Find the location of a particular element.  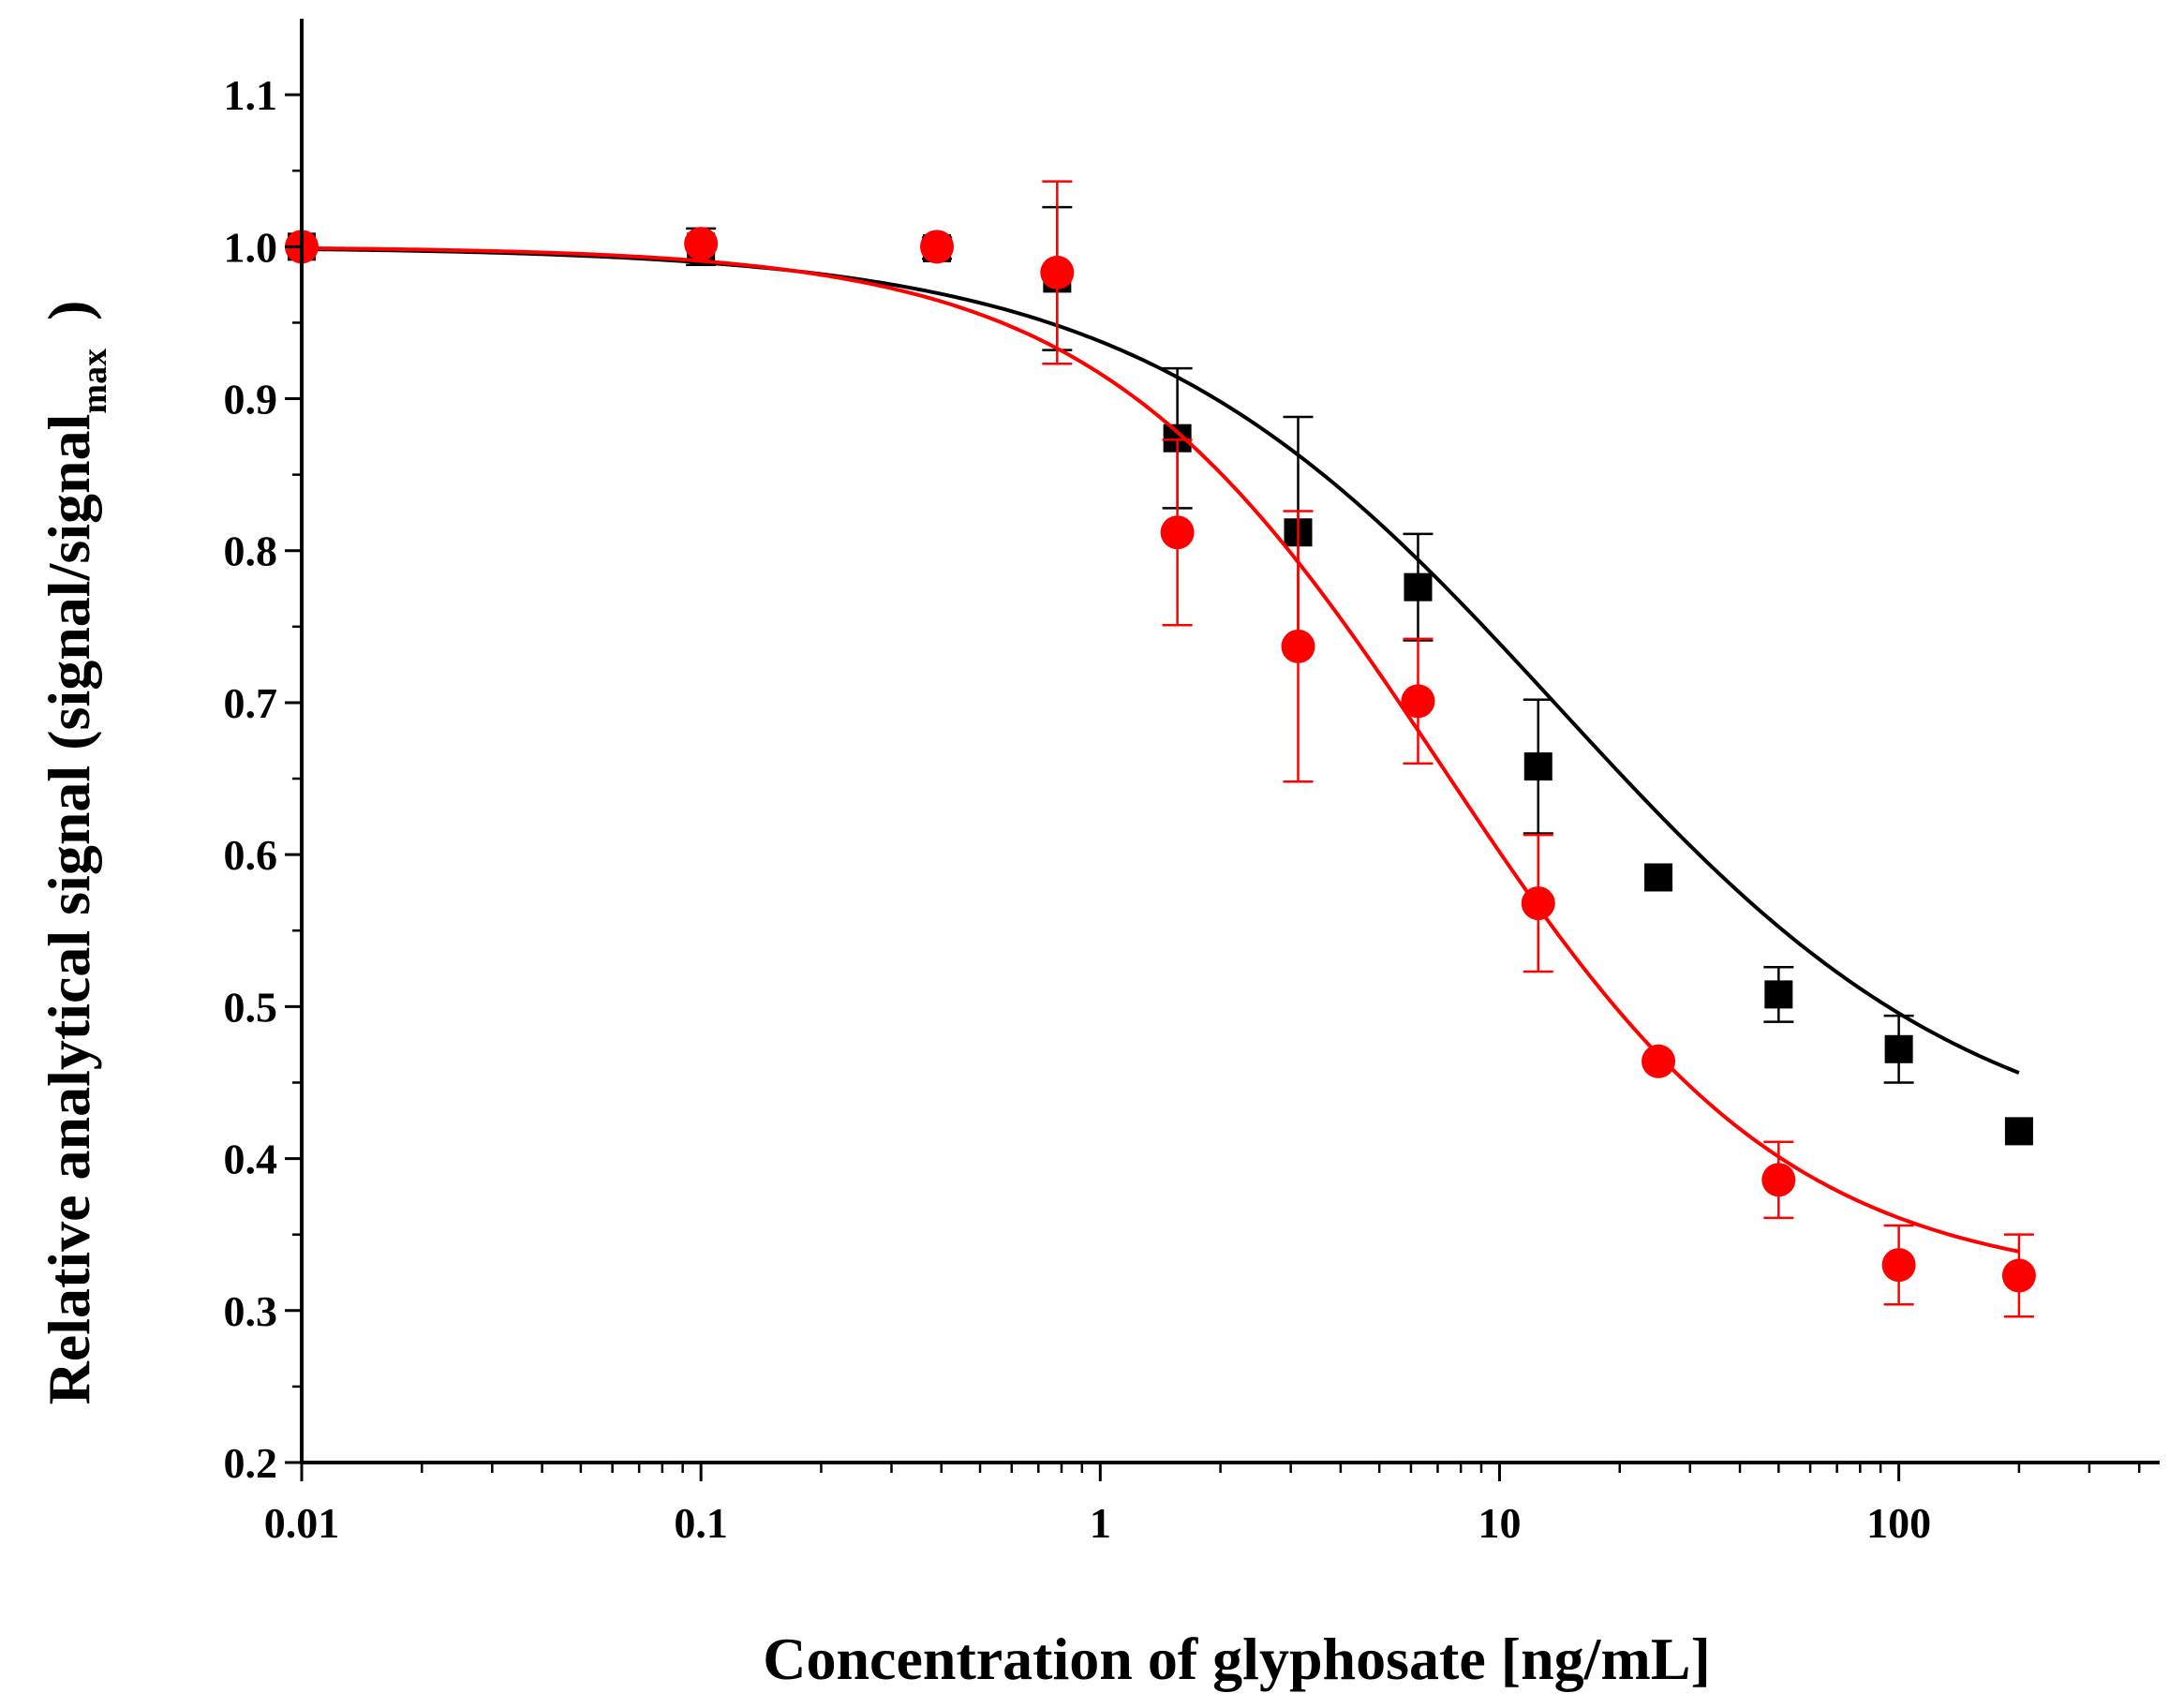

y-tick-label: 0.8 is located at coordinates (251, 551).